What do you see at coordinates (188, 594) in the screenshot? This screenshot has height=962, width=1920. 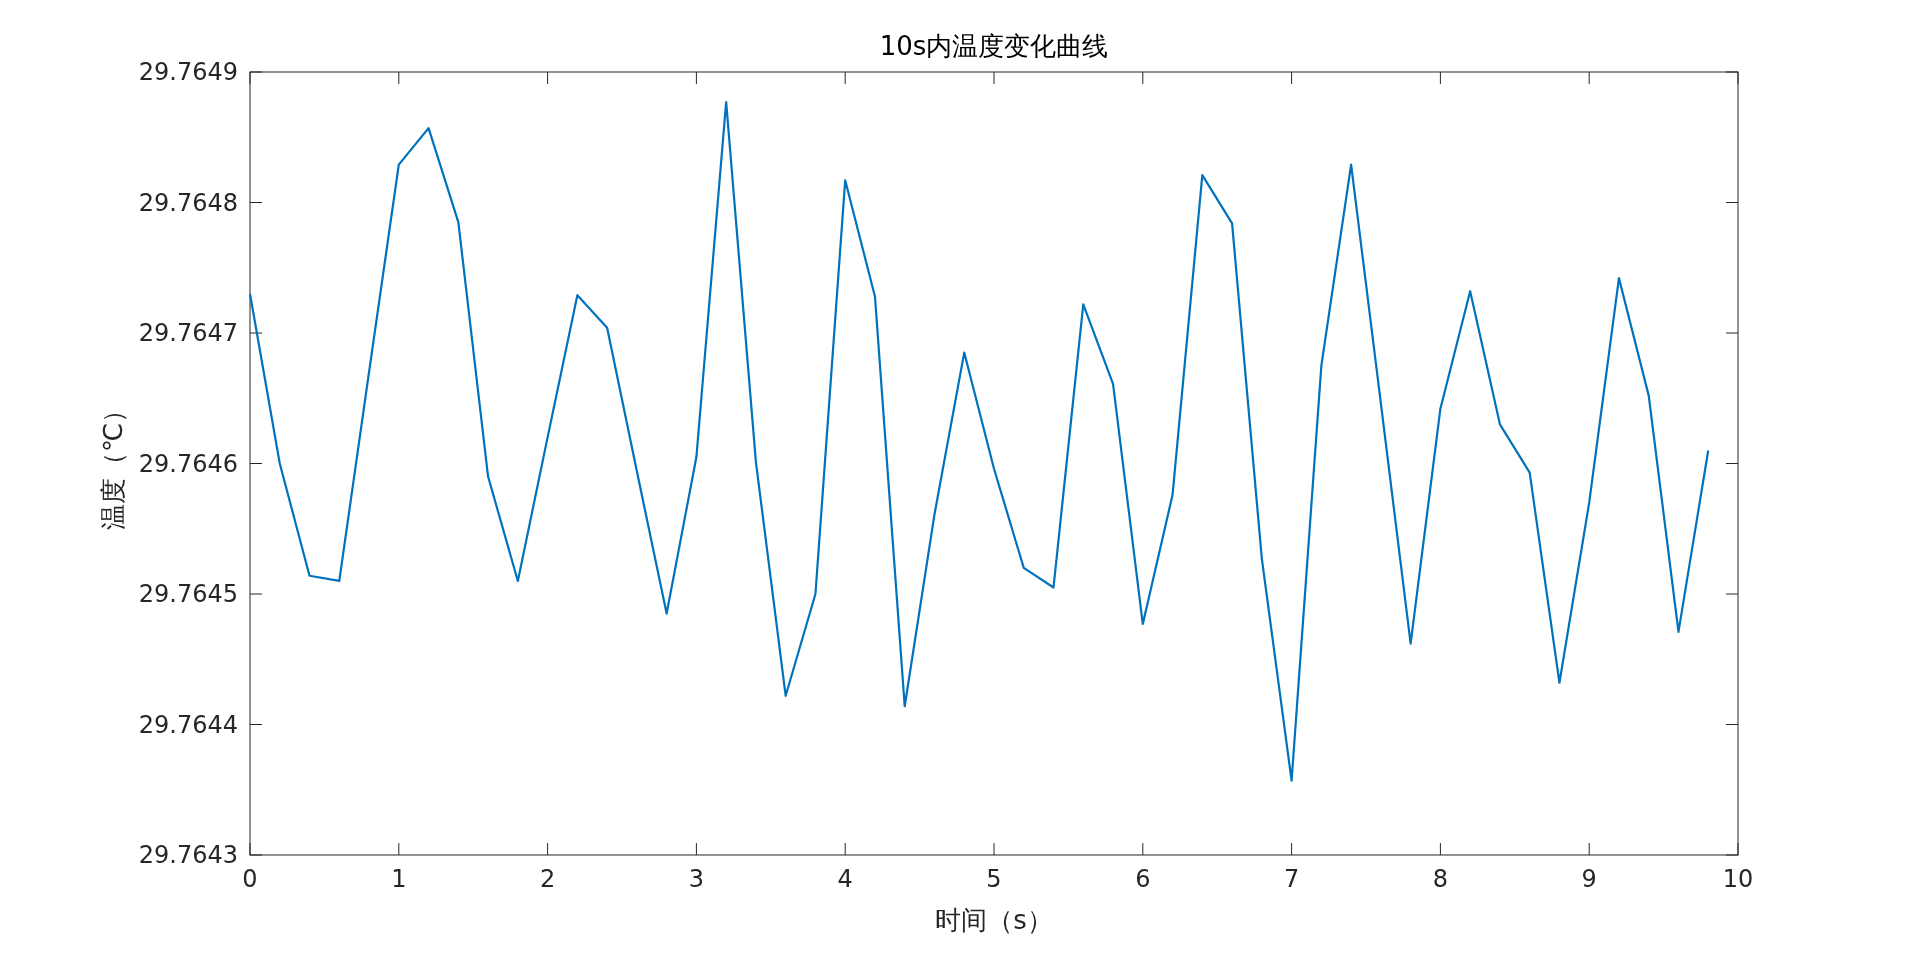 I see `y-tick-label: 29.7645` at bounding box center [188, 594].